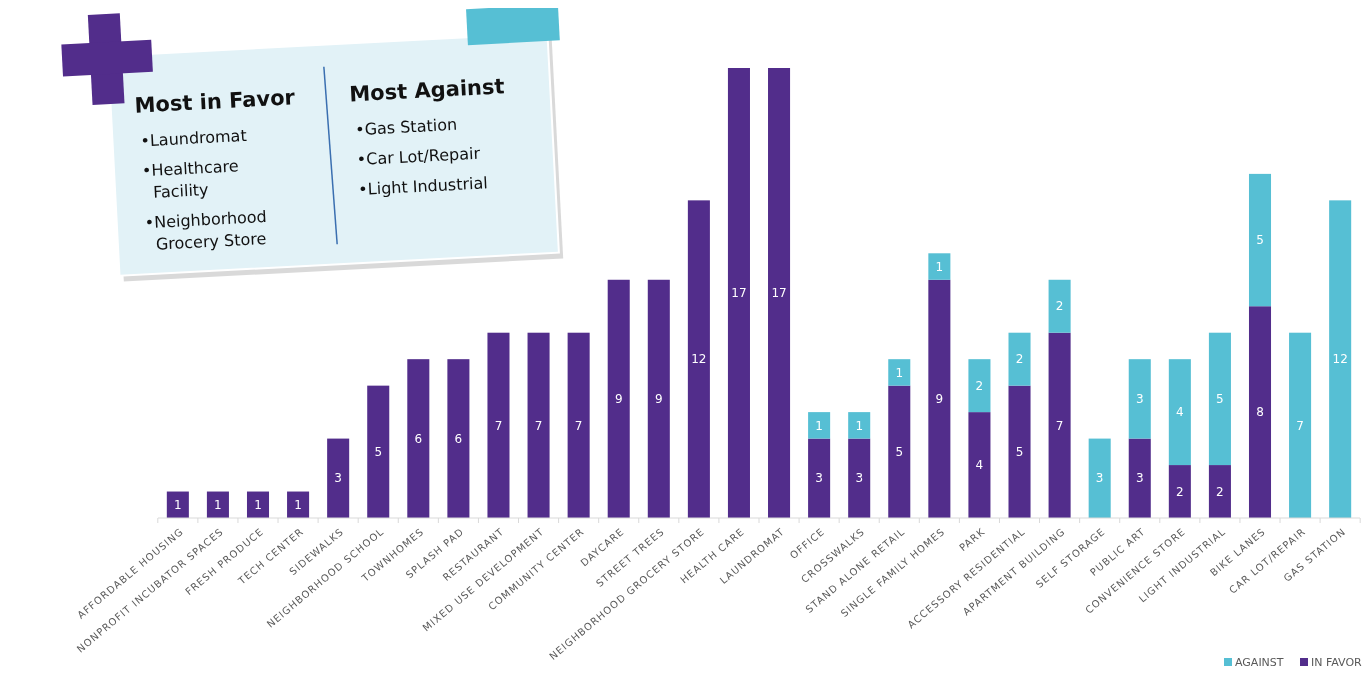 The width and height of the screenshot is (1372, 690). I want to click on annotation: •Laundromat, so click(193, 138).